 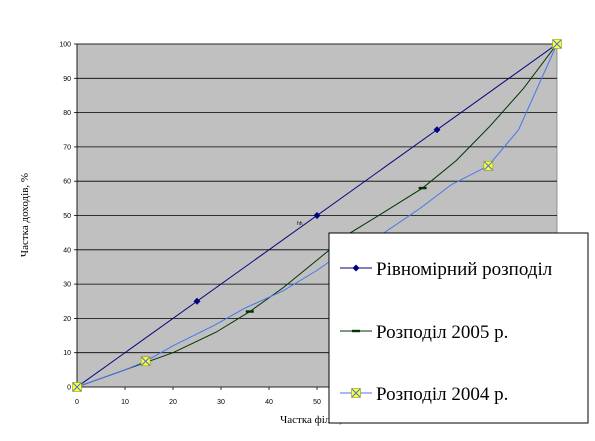 I want to click on y-tick-label: 30, so click(x=67, y=285).